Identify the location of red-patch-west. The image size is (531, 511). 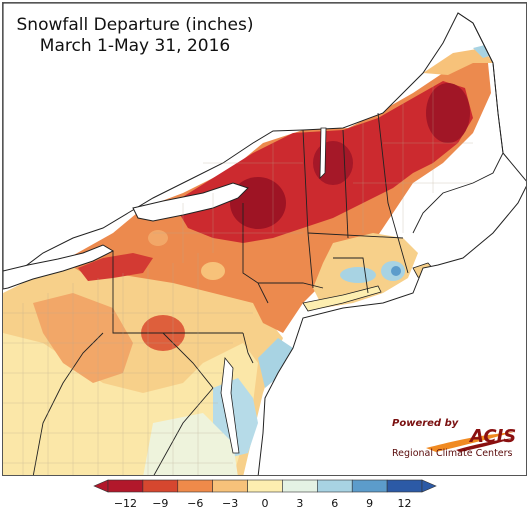
(115, 267).